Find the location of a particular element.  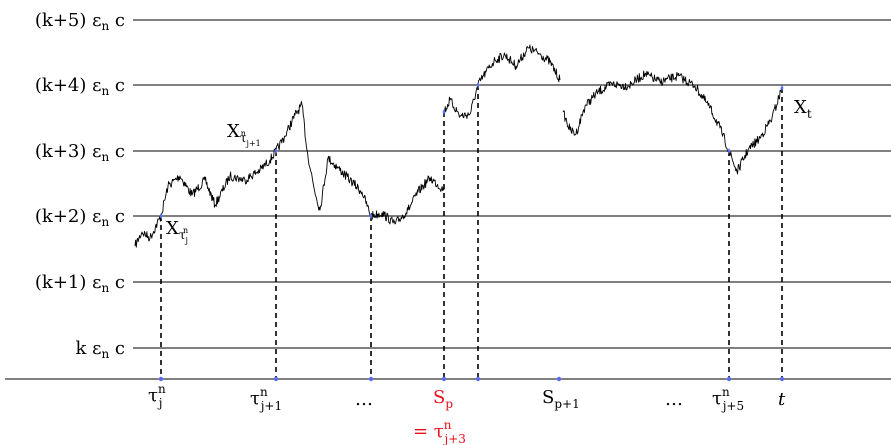

label-s-p: Sp is located at coordinates (443, 399).